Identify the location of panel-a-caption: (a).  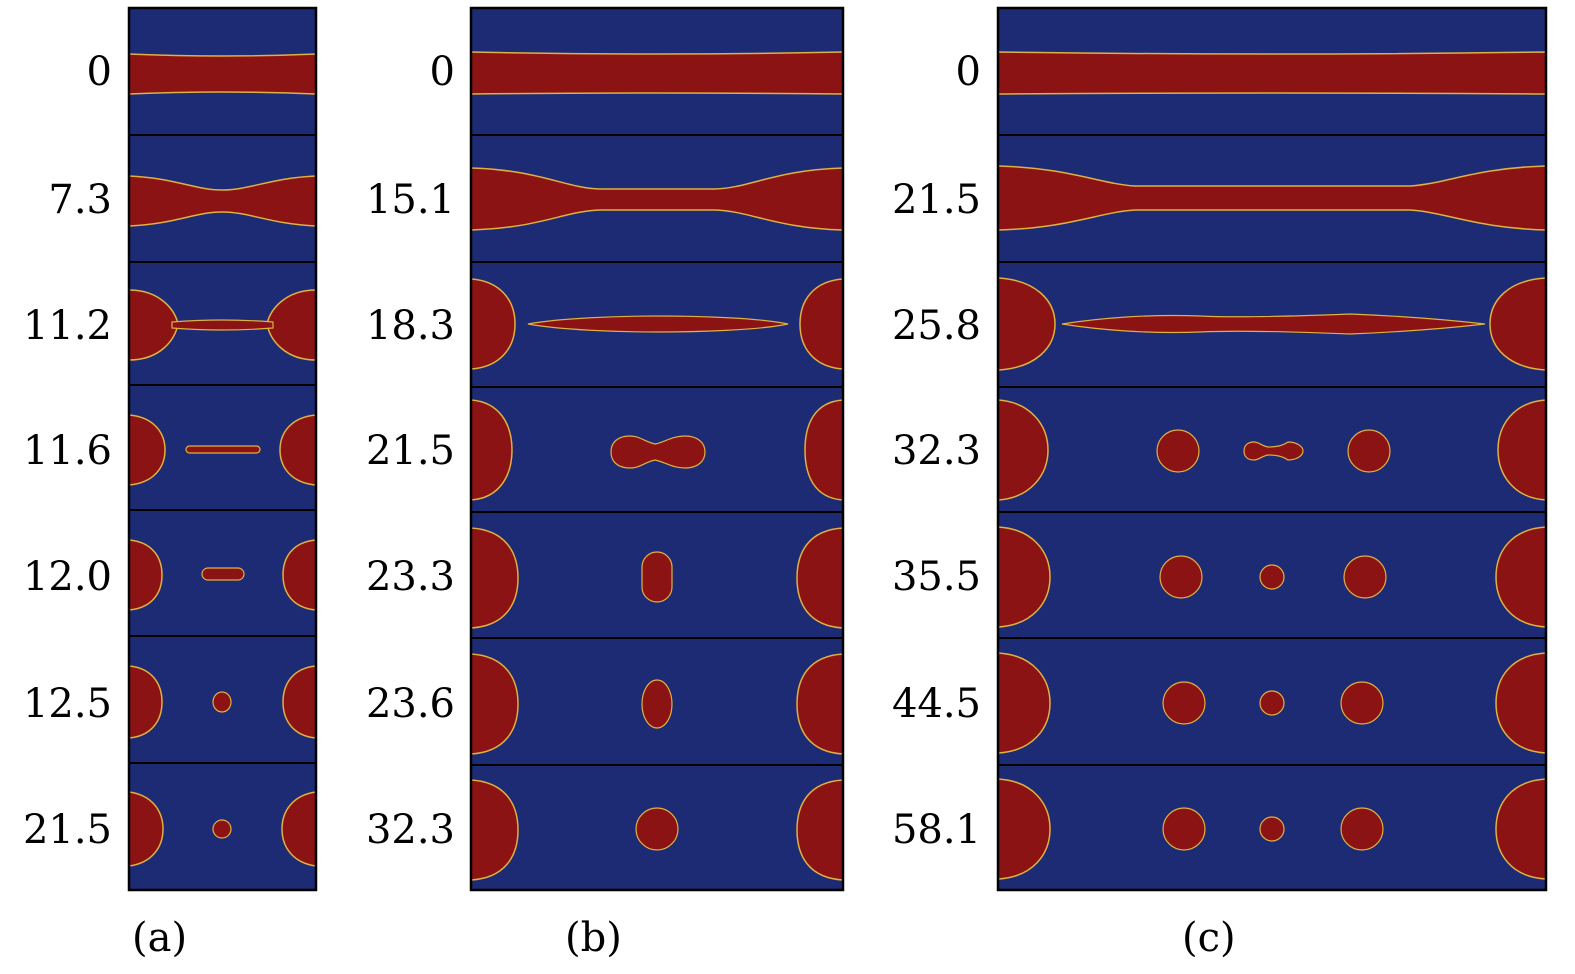
(160, 938).